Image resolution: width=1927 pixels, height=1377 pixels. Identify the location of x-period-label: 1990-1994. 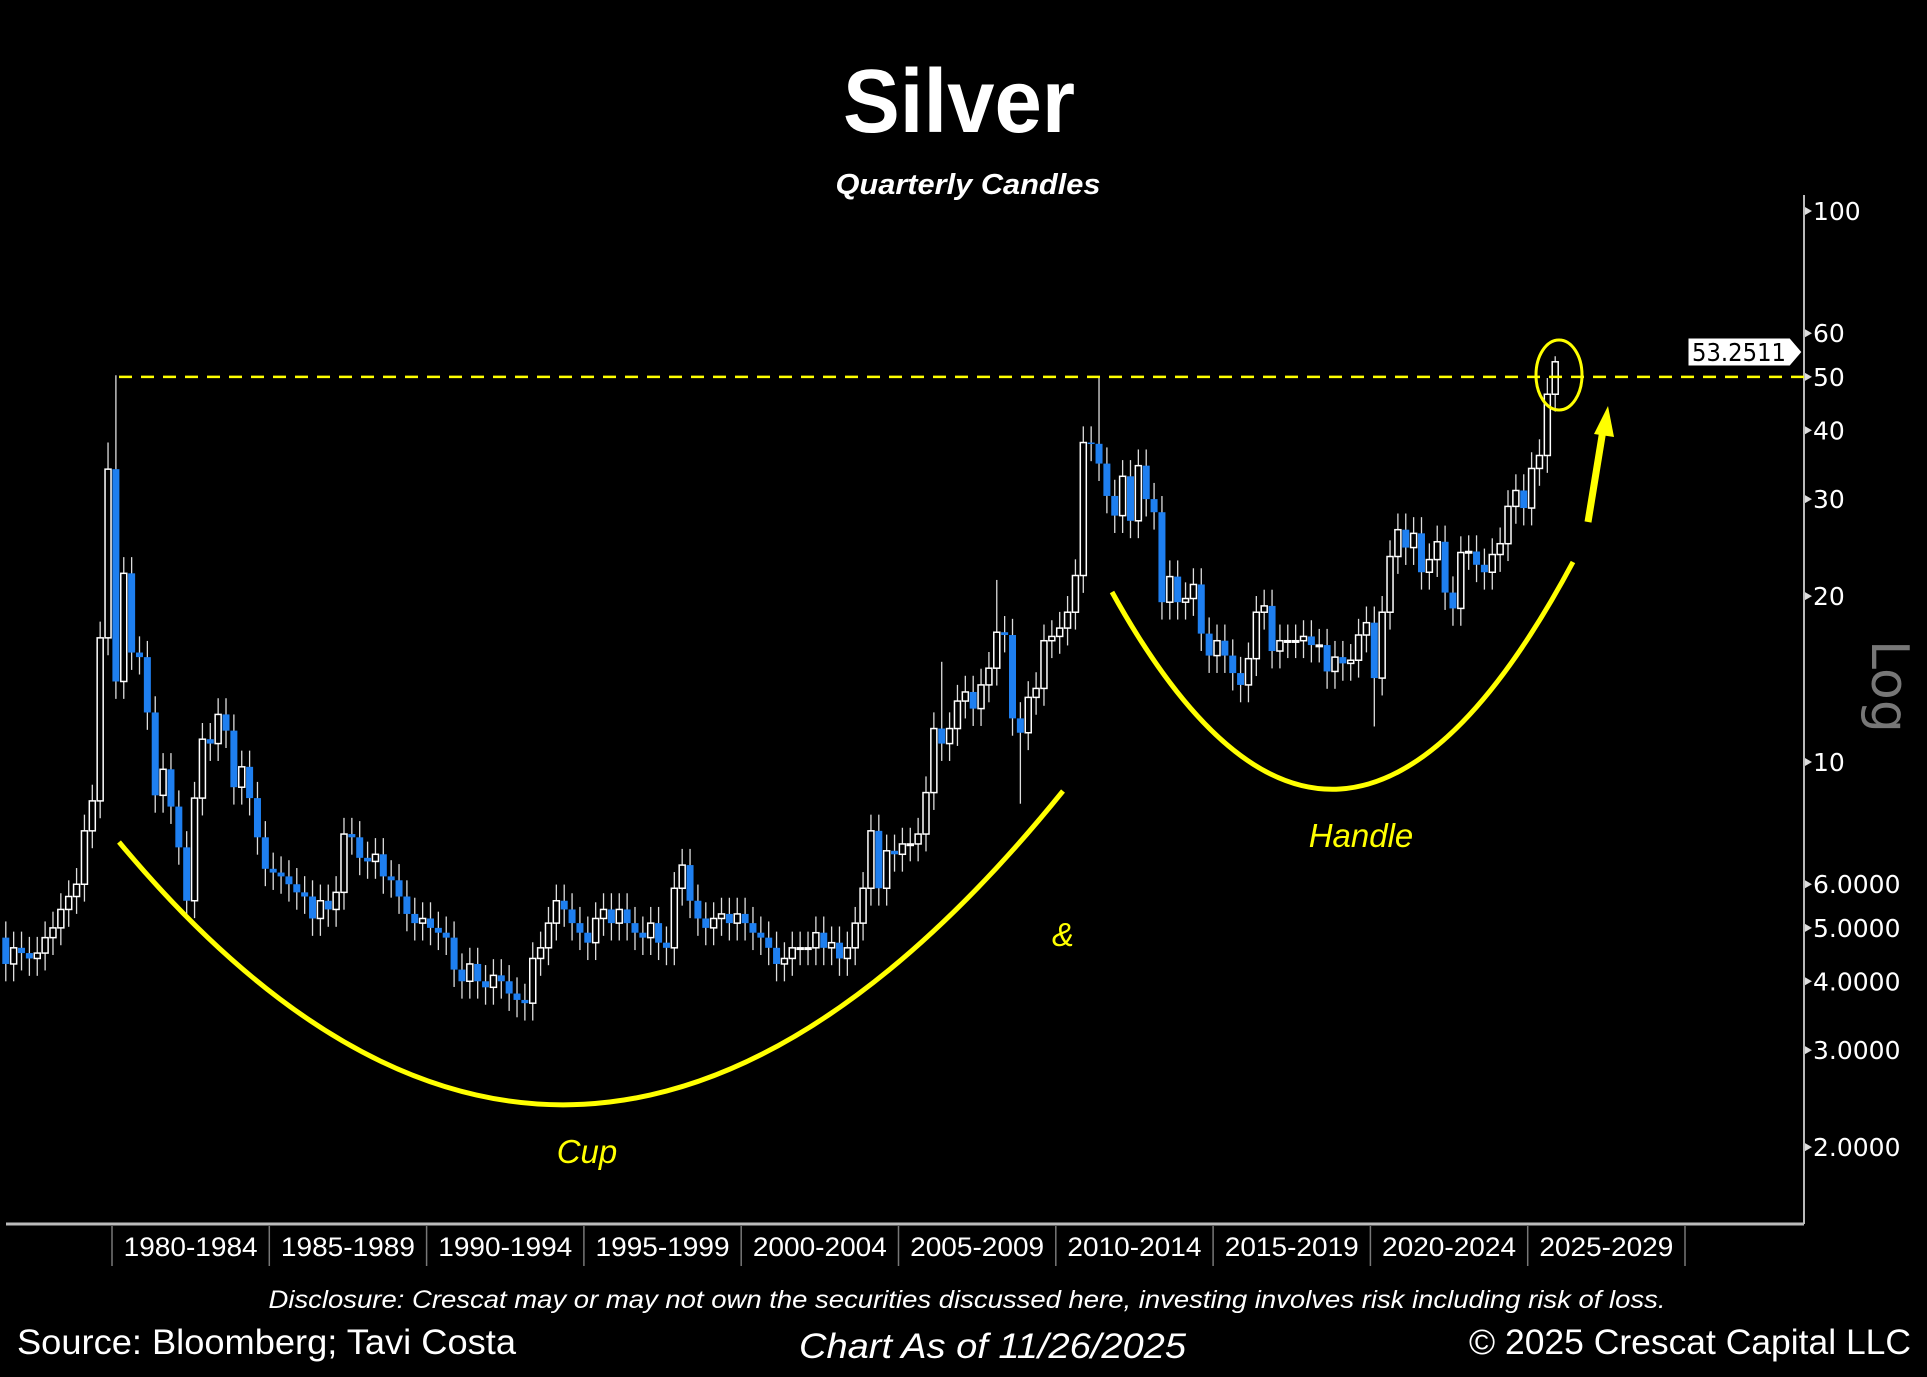
(505, 1247).